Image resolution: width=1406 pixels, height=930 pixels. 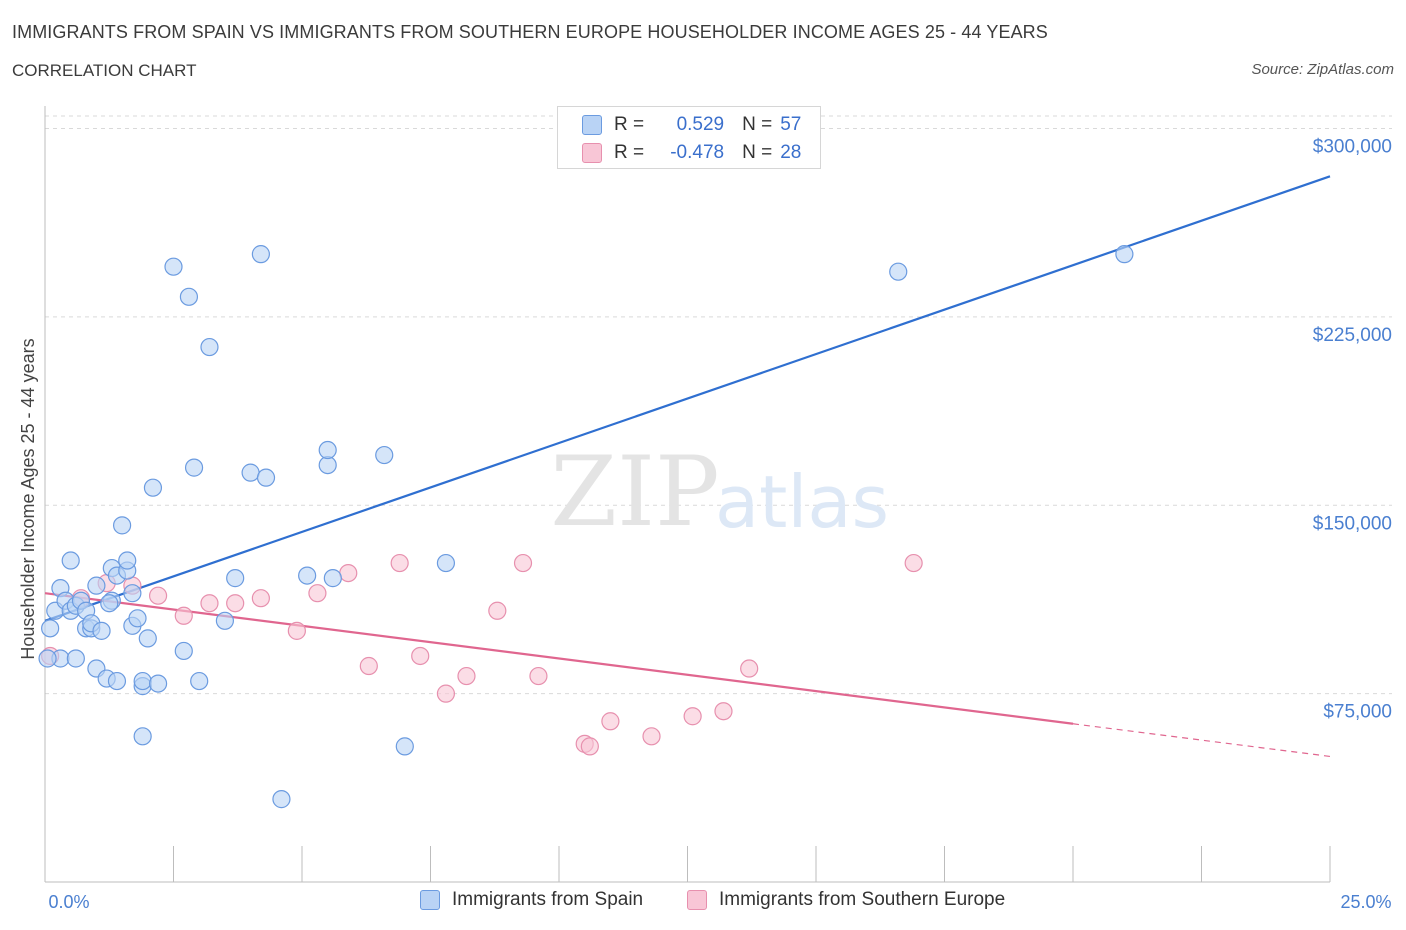 I want to click on legend-item-southern-europe: Immigrants from Southern Europe, so click(x=846, y=900).